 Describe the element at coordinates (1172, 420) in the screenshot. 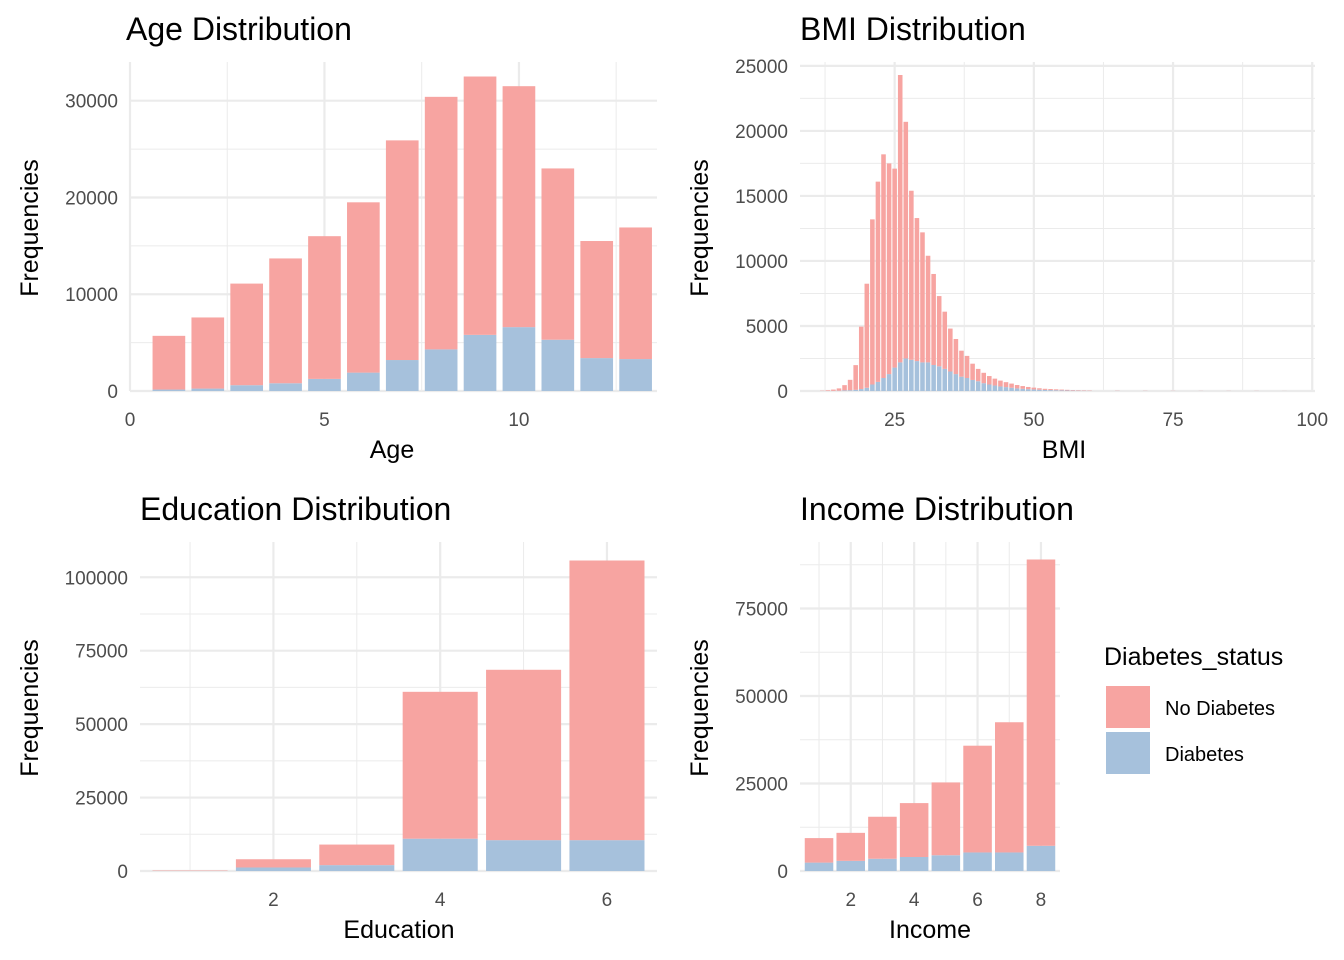

I see `x-tick-label: 75` at that location.